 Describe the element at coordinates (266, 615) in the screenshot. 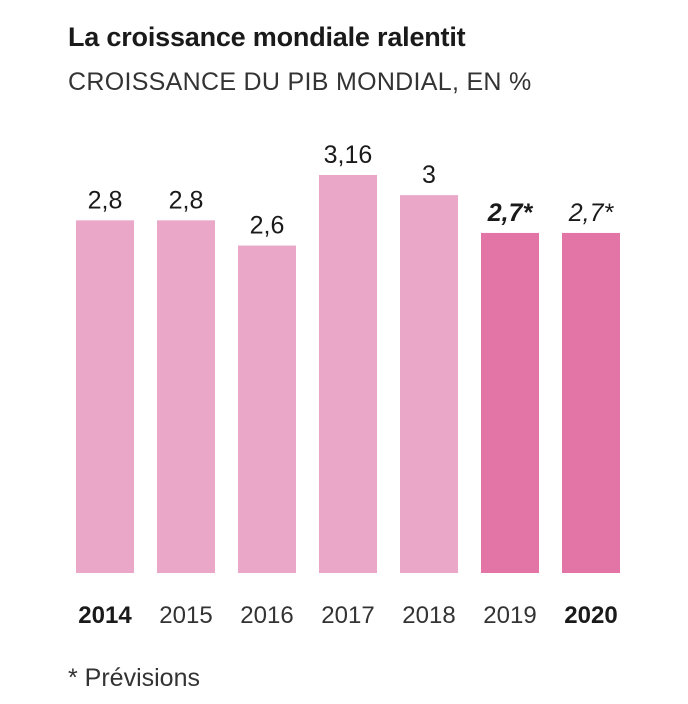

I see `x-tick-label-2016: 2016` at that location.